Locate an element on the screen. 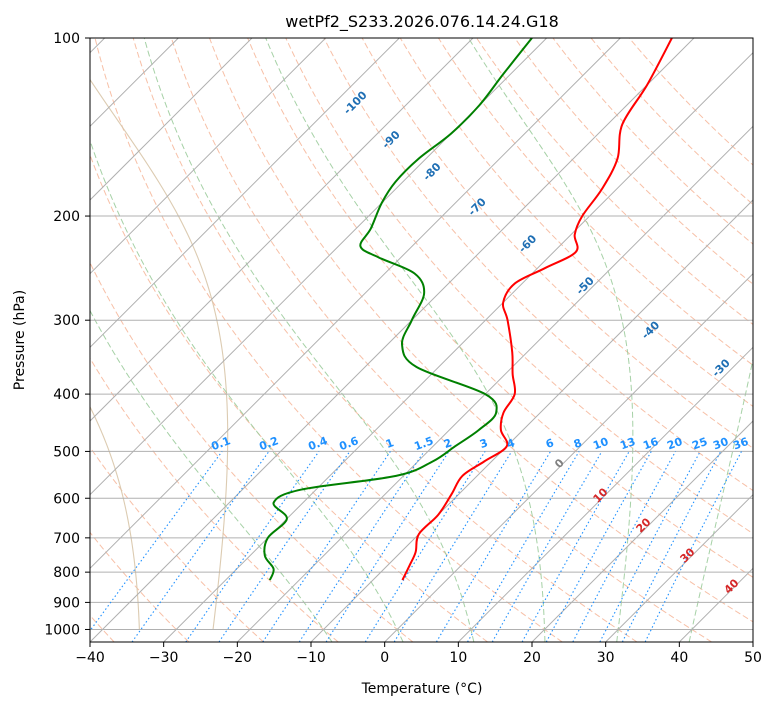 The height and width of the screenshot is (708, 775). mixing-ratio-label: 0.1 is located at coordinates (220, 443).